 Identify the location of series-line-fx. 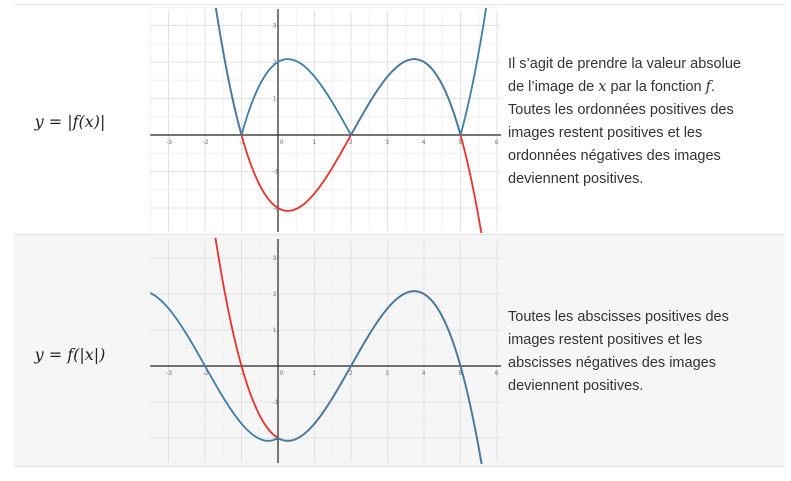
(351, 72).